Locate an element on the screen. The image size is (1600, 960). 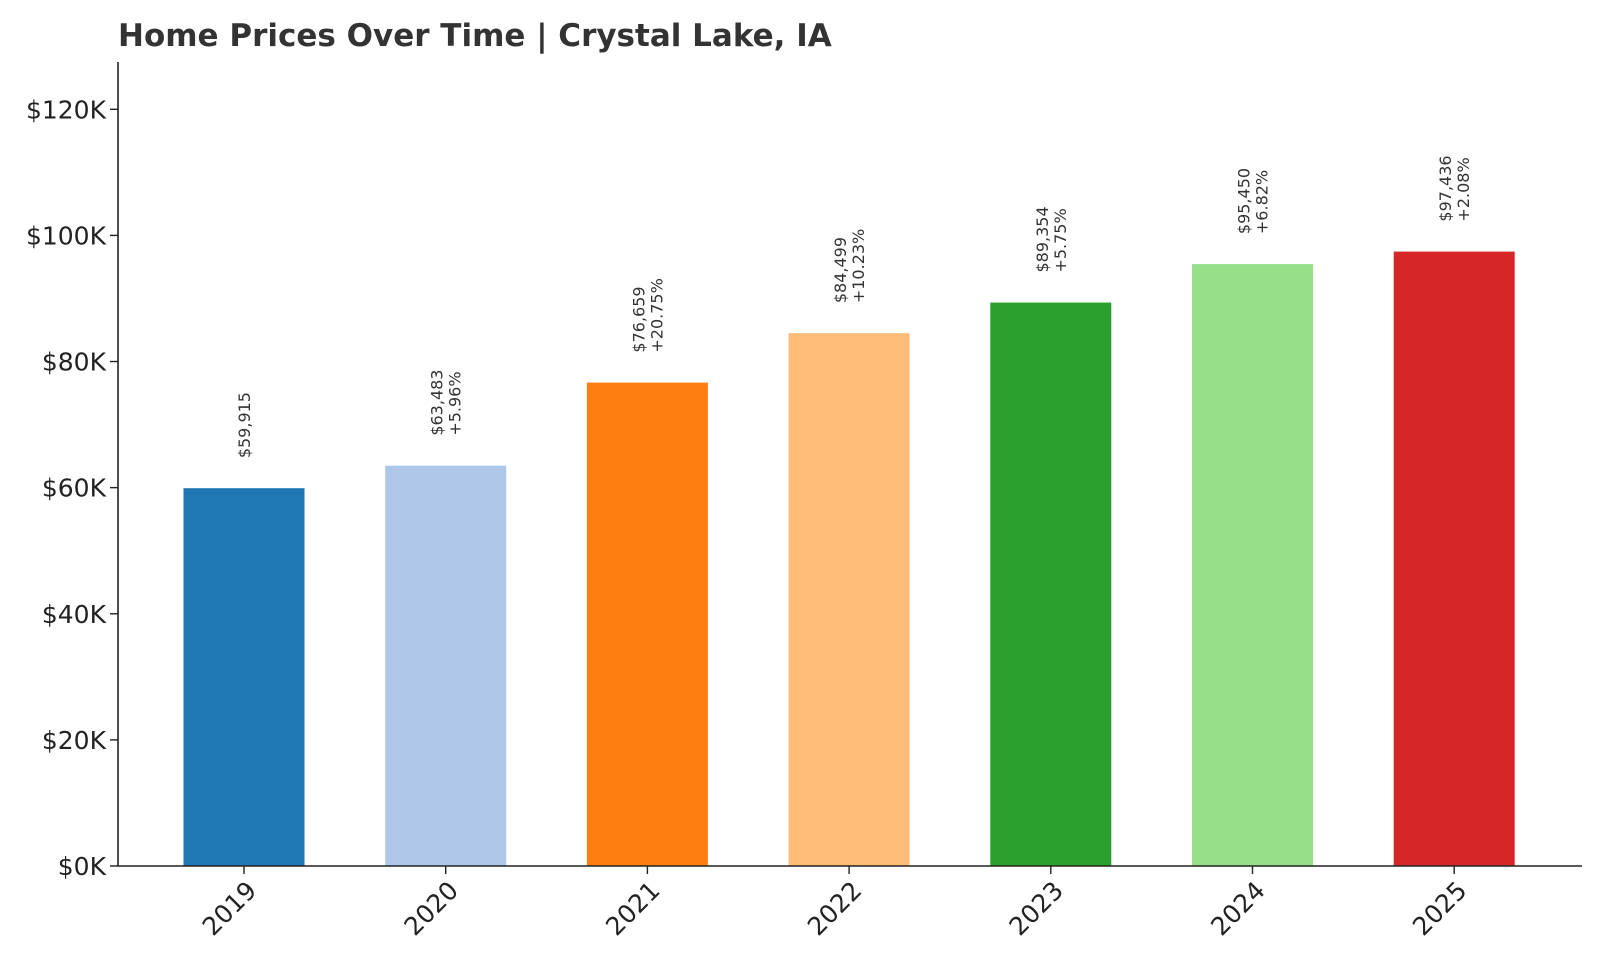
bar-2024 is located at coordinates (1252, 565).